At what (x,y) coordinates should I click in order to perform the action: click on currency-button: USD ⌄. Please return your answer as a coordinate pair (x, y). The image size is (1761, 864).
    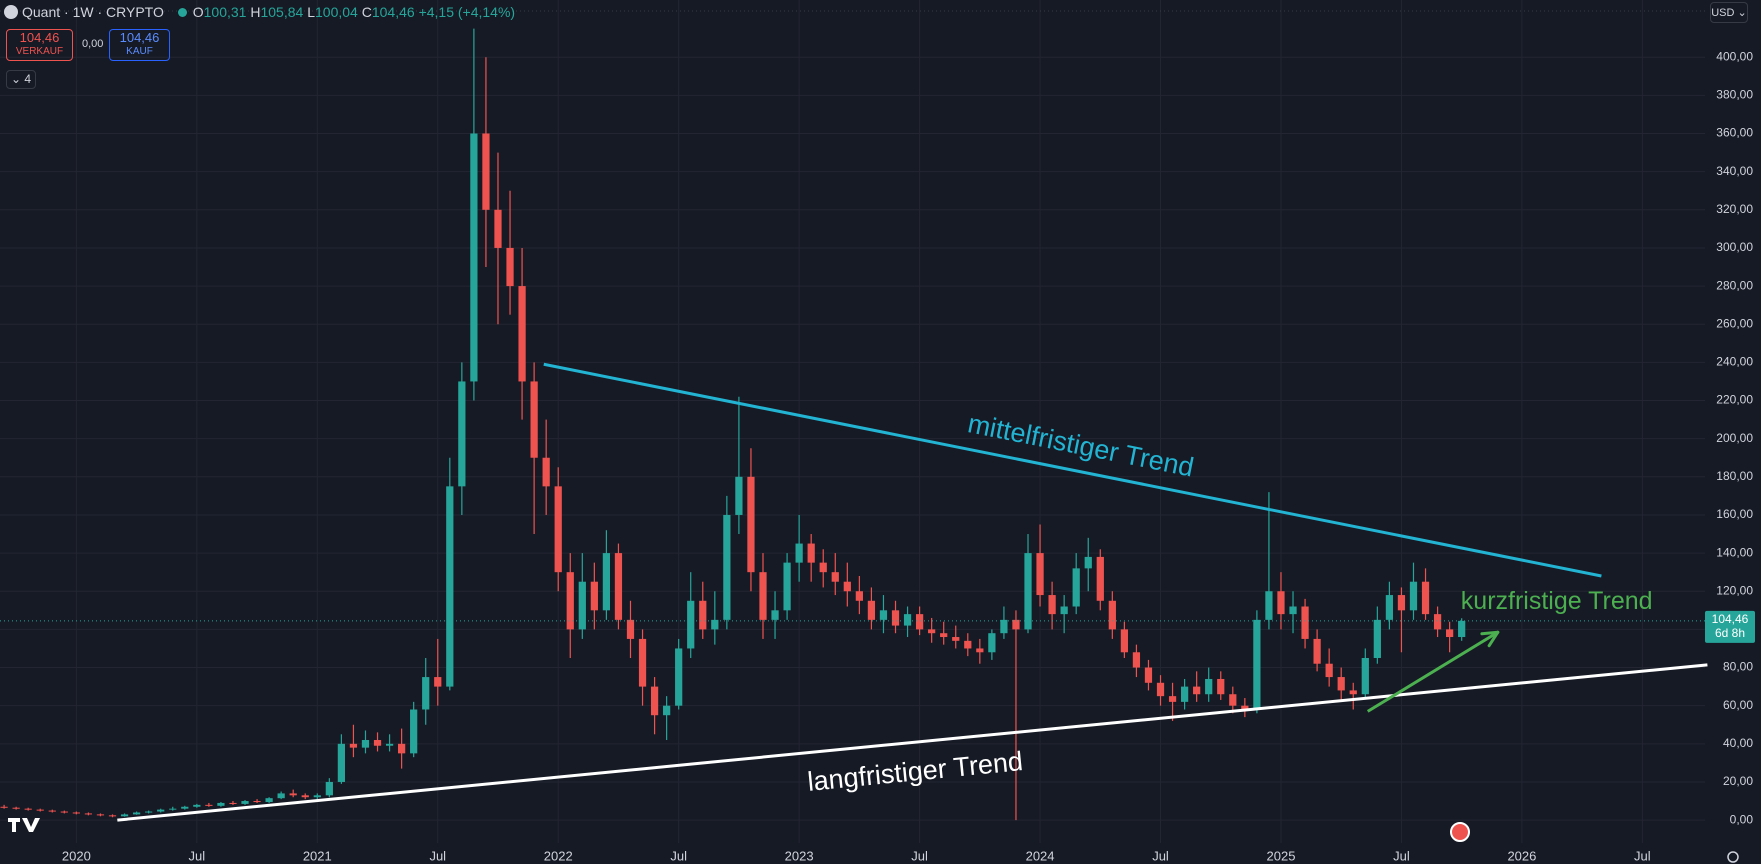
    Looking at the image, I should click on (1729, 12).